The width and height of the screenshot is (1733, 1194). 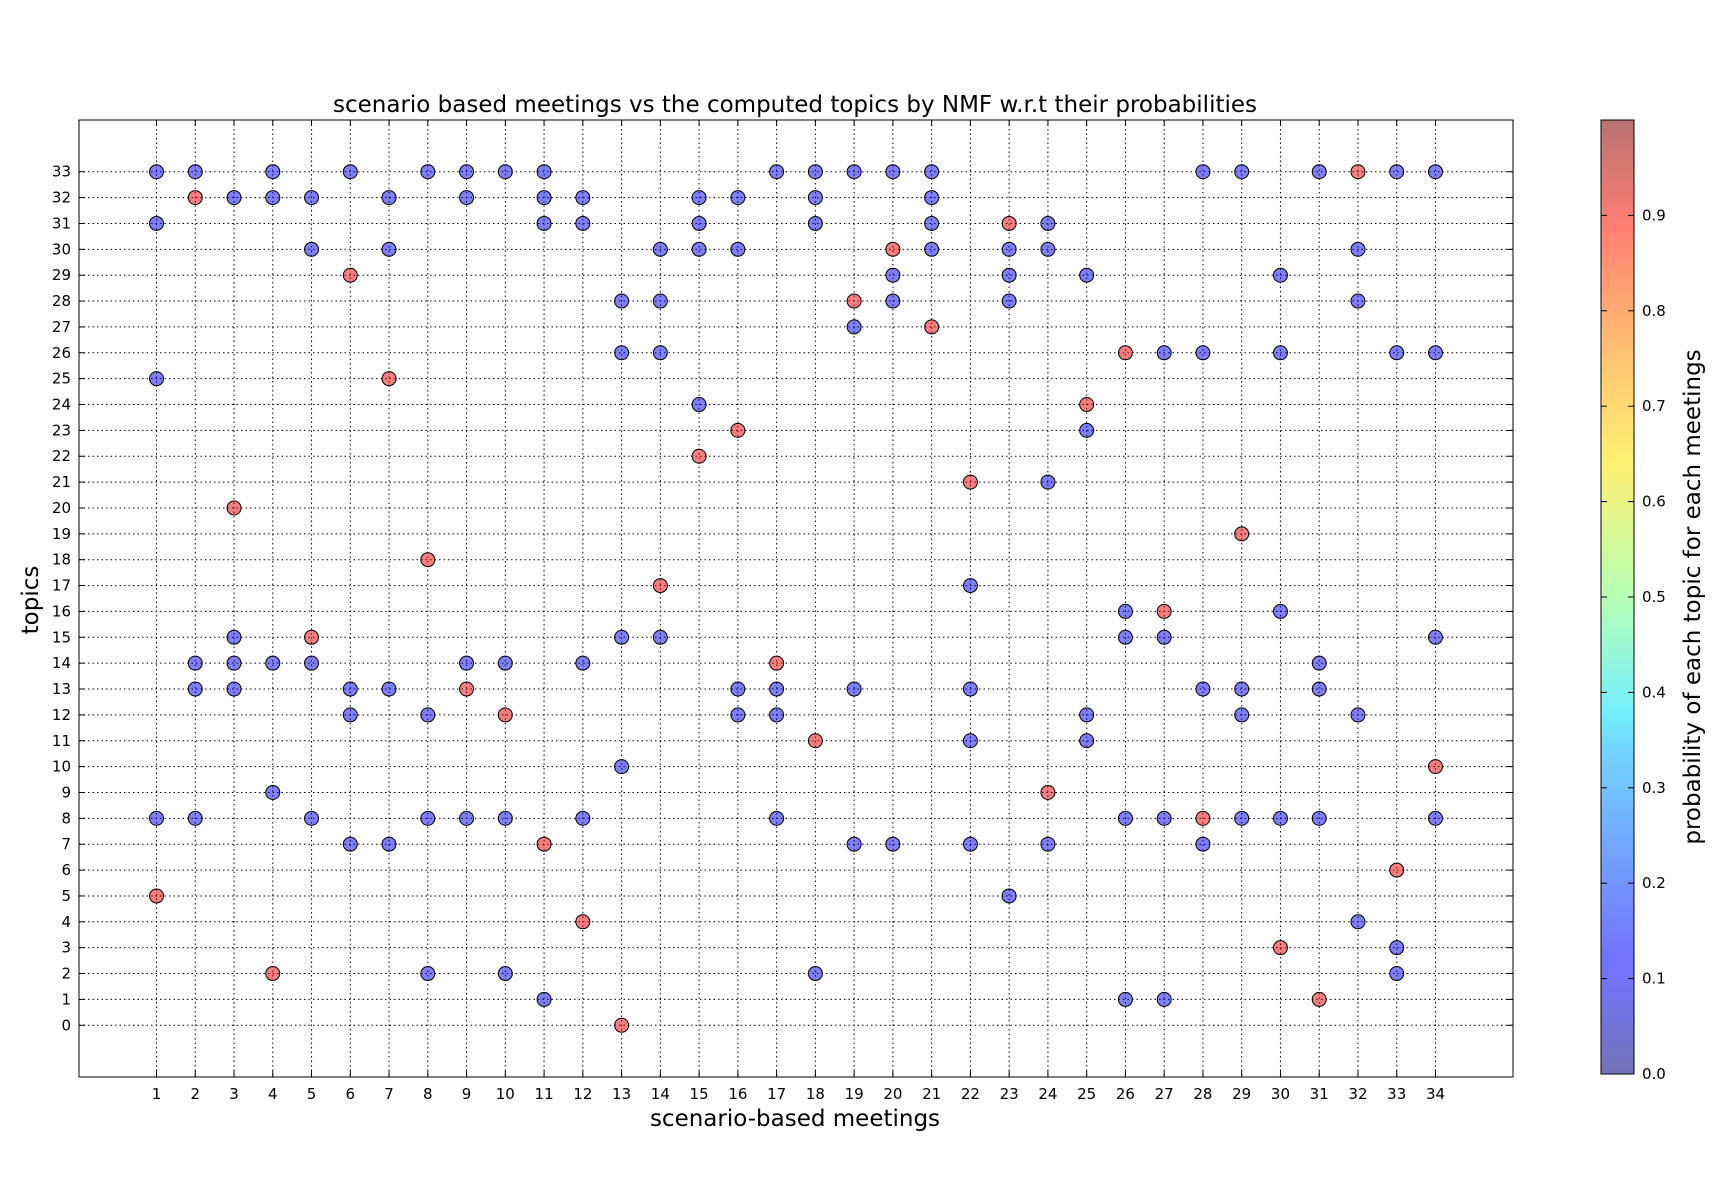 I want to click on y-tick-label: 28, so click(x=61, y=301).